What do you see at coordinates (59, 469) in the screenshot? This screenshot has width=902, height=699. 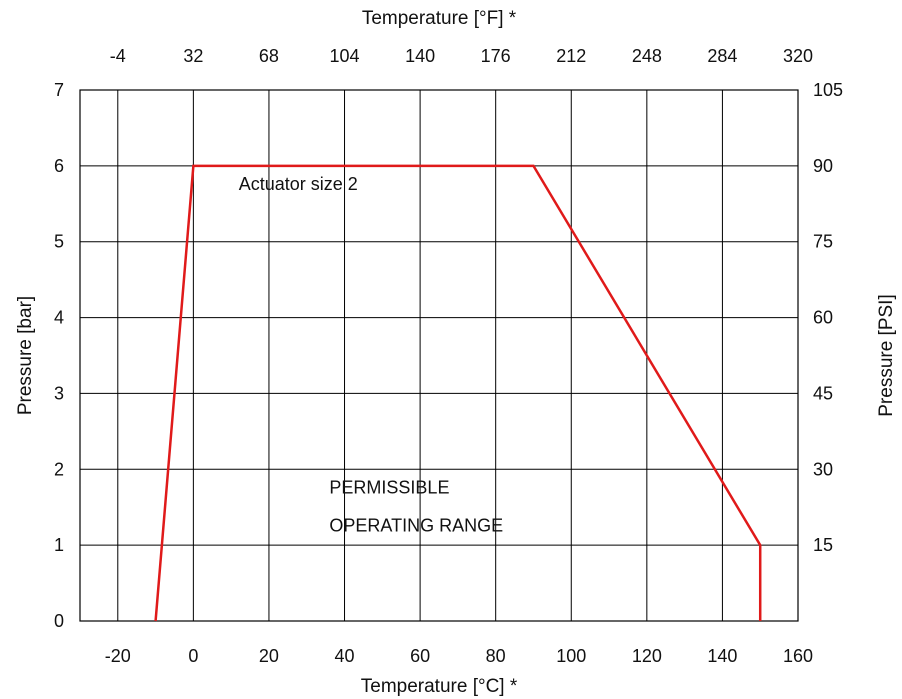 I see `y-tick-label: 2` at bounding box center [59, 469].